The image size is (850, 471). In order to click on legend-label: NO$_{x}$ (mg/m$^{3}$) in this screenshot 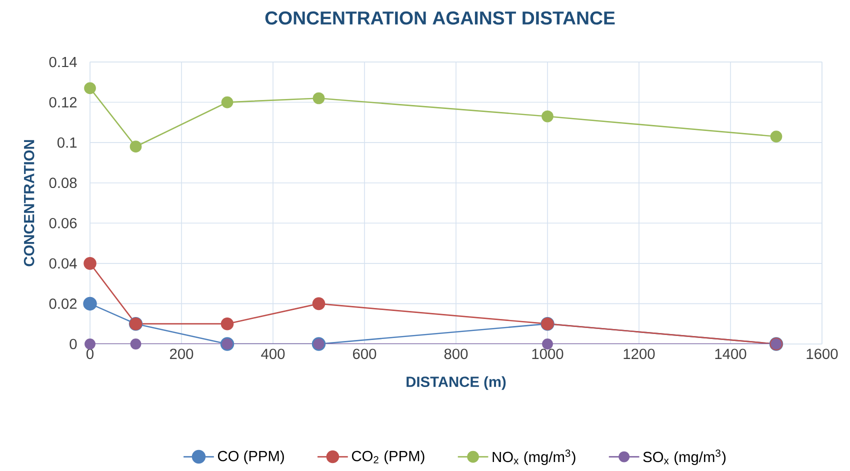, I will do `click(534, 458)`.